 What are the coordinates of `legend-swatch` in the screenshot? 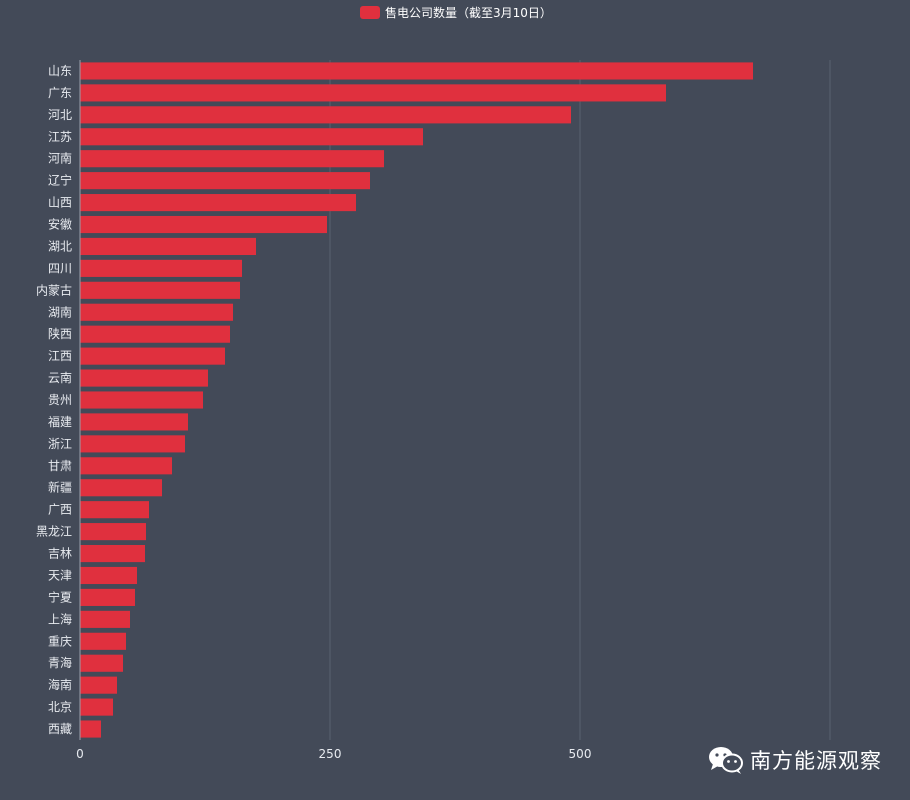 It's located at (370, 12).